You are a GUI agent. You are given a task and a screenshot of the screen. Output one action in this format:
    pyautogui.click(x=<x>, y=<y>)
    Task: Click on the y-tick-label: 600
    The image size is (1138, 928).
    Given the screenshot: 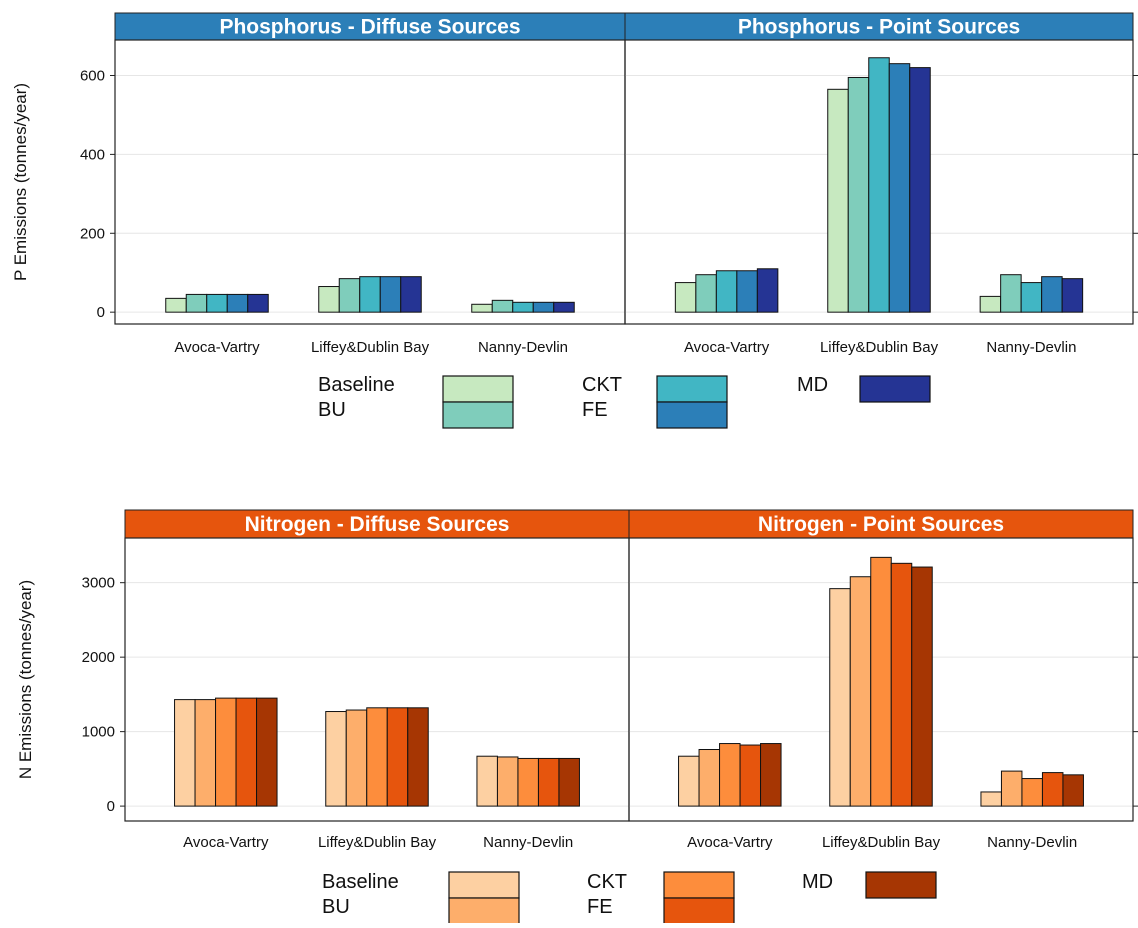 What is the action you would take?
    pyautogui.click(x=92, y=76)
    